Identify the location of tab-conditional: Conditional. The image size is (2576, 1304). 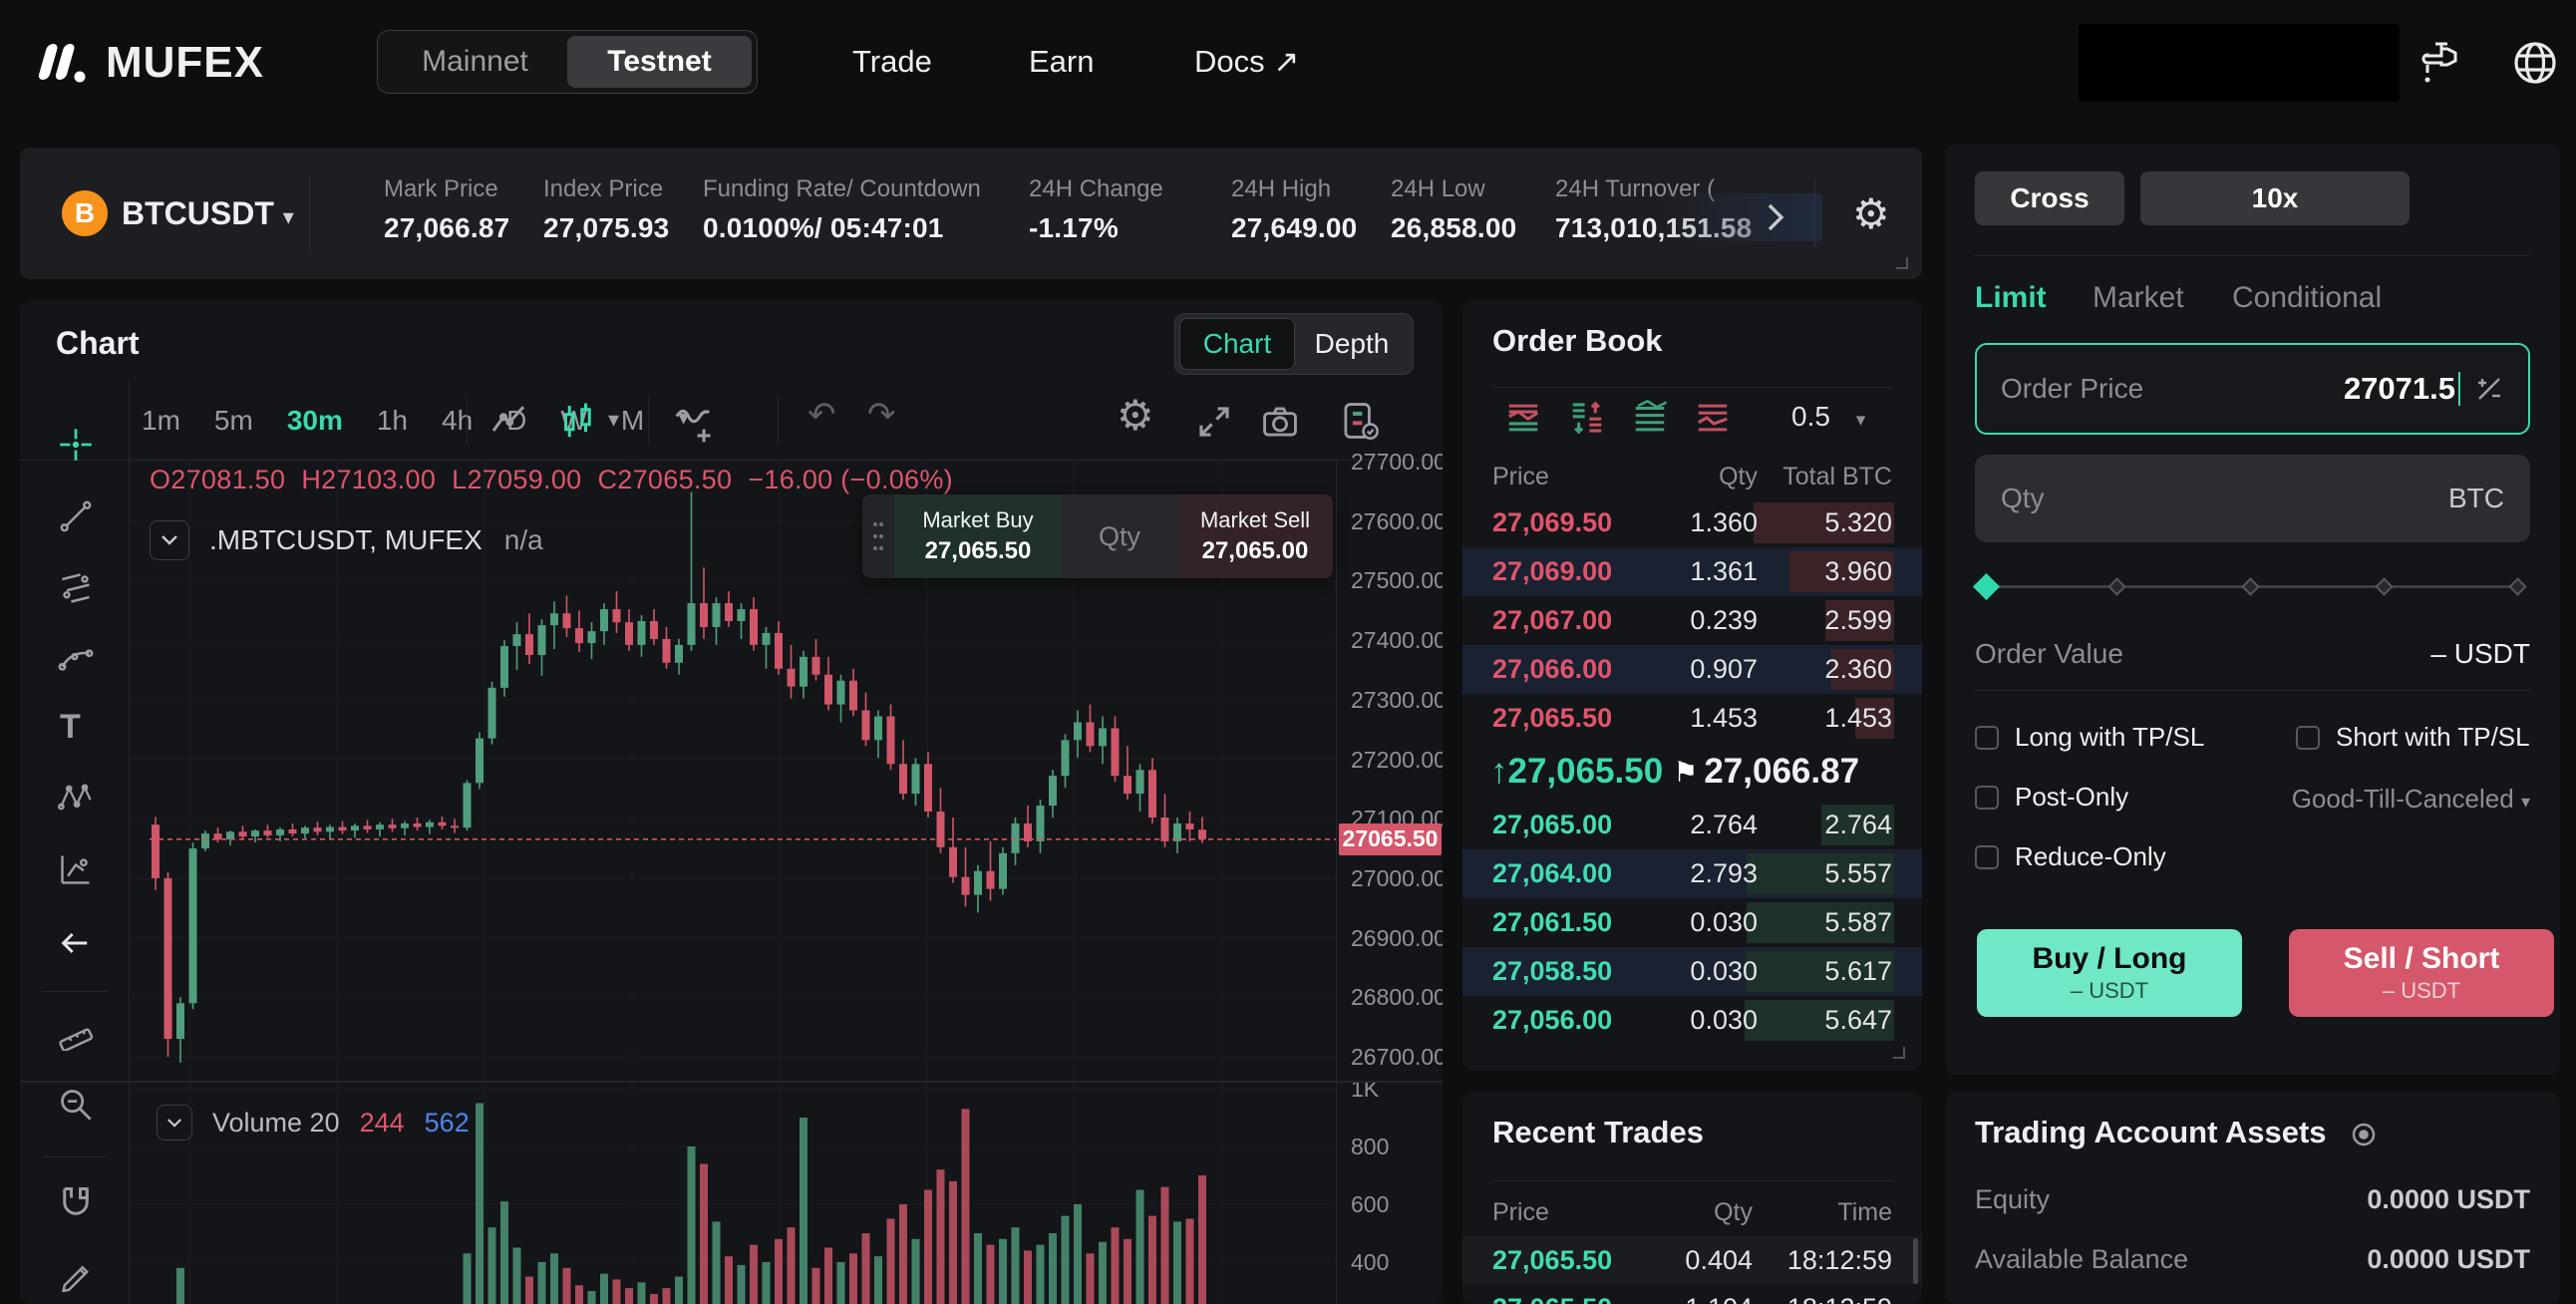
(2307, 297).